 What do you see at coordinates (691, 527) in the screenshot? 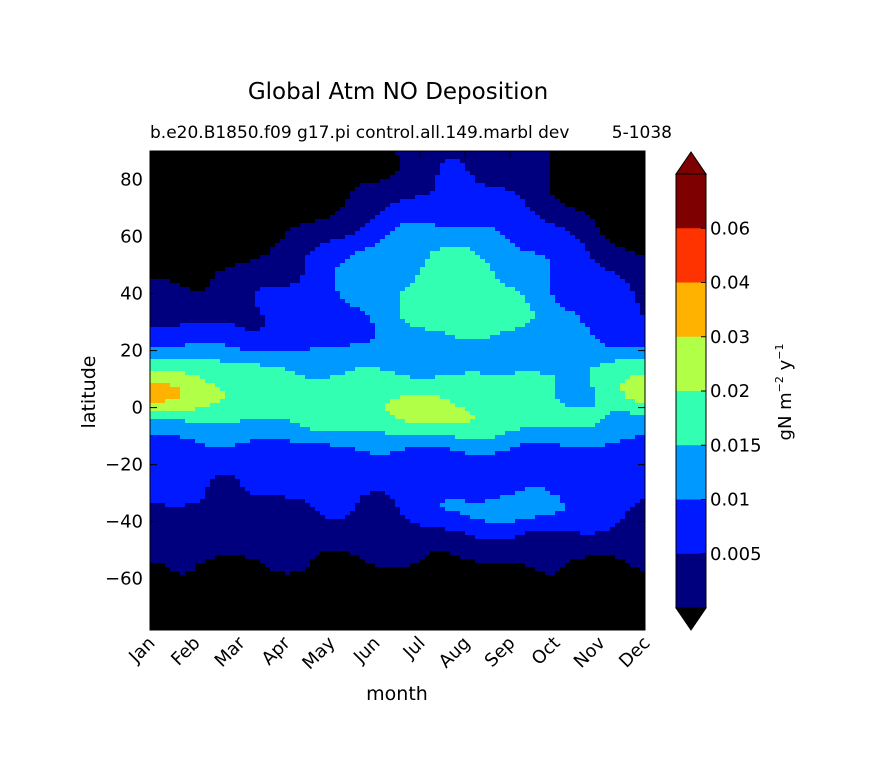
I see `colorbar-band` at bounding box center [691, 527].